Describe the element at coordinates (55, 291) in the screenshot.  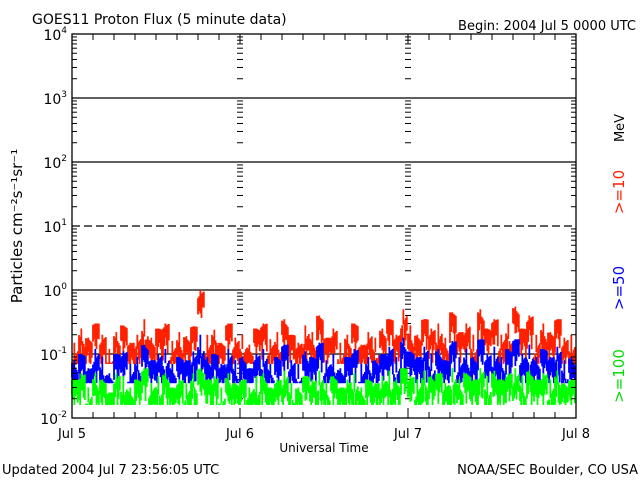
I see `y-tick-label: 10⁰` at that location.